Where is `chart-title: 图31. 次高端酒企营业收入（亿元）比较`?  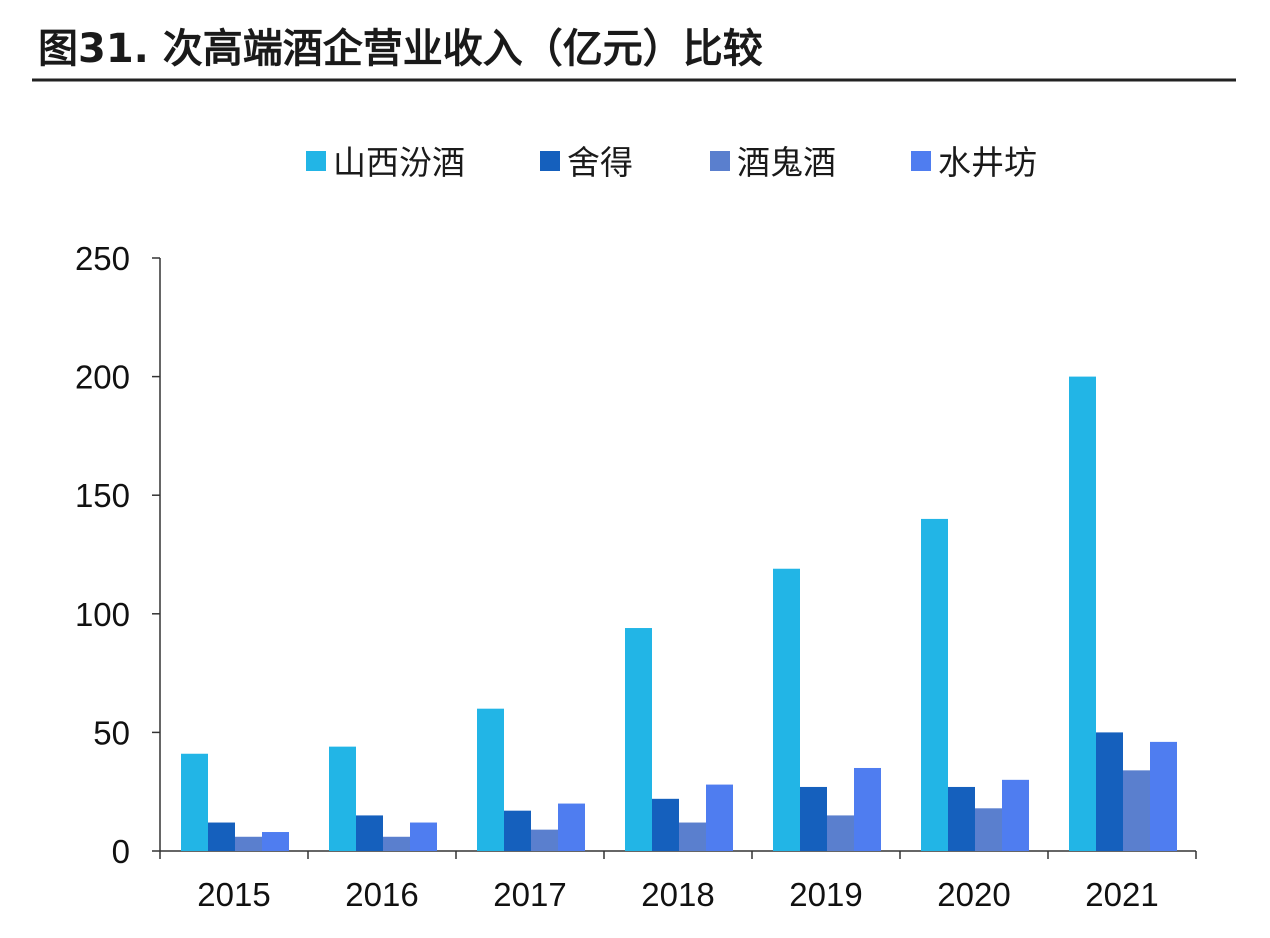
chart-title: 图31. 次高端酒企营业收入（亿元）比较 is located at coordinates (400, 49).